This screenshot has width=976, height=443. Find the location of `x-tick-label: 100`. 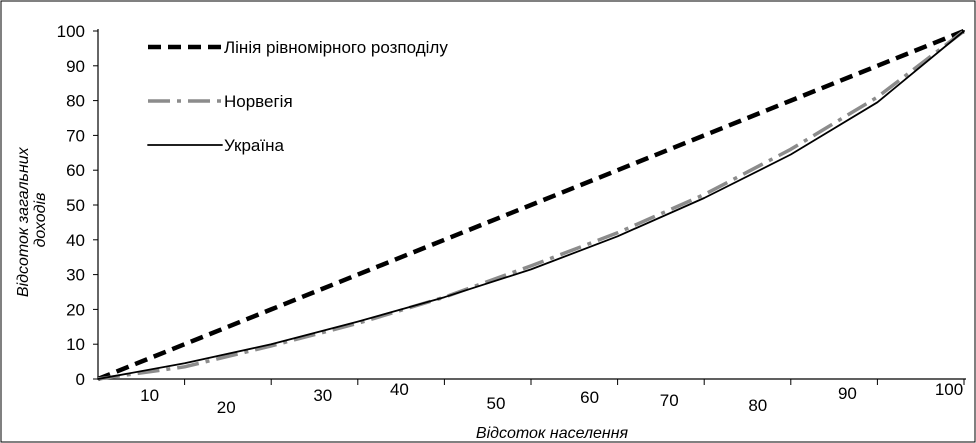

x-tick-label: 100 is located at coordinates (949, 389).